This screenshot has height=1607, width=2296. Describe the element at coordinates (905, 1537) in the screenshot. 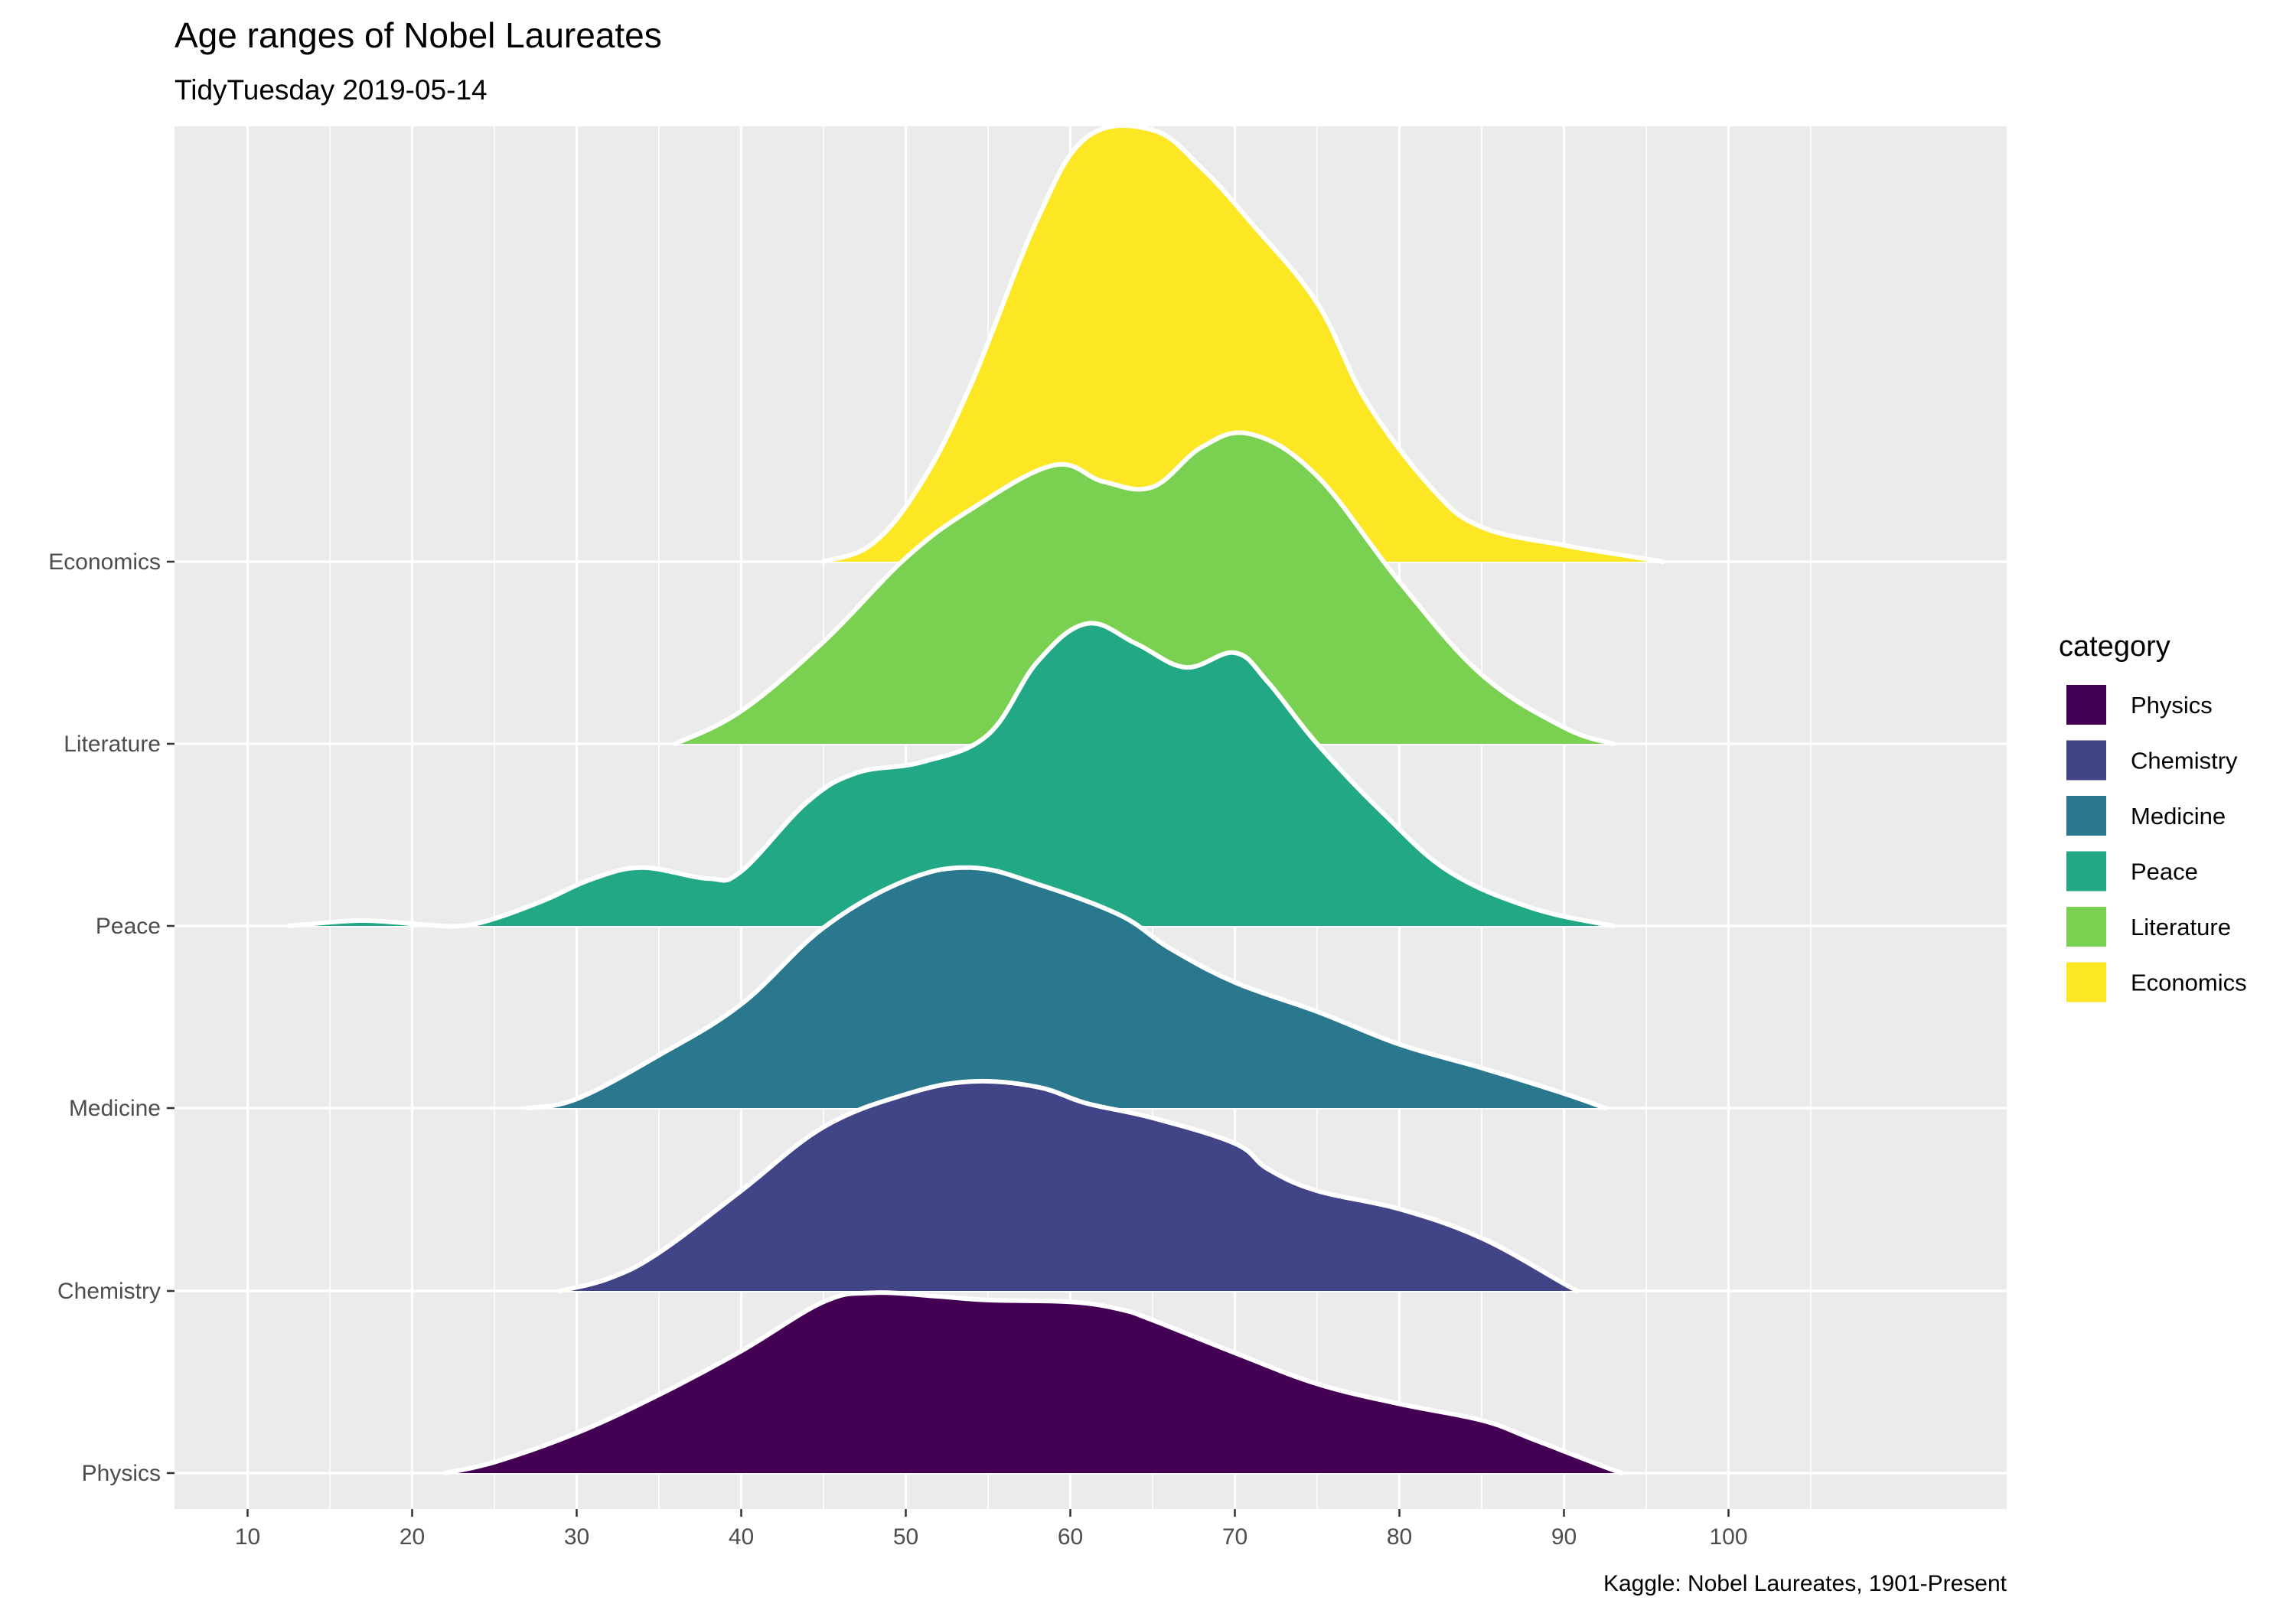

I see `x-tick-label: 50` at that location.